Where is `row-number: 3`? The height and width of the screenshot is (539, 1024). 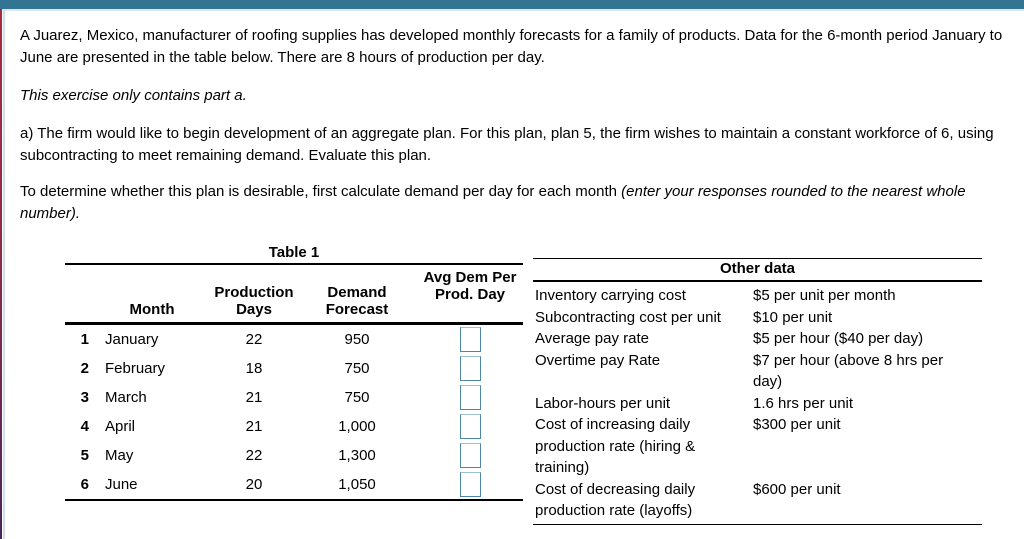 row-number: 3 is located at coordinates (84, 397).